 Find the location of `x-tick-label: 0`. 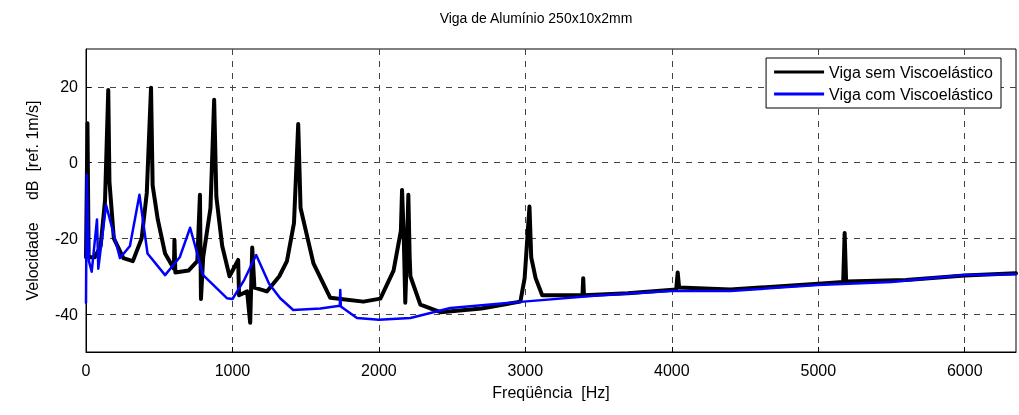

x-tick-label: 0 is located at coordinates (86, 370).